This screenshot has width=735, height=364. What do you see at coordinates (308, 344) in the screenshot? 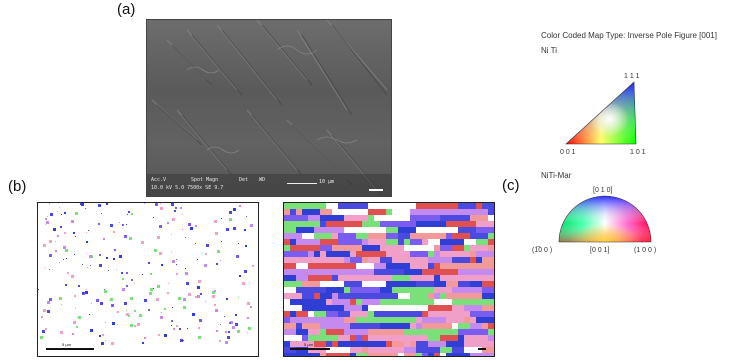
I see `map-scale-text-right: 5 µm` at bounding box center [308, 344].